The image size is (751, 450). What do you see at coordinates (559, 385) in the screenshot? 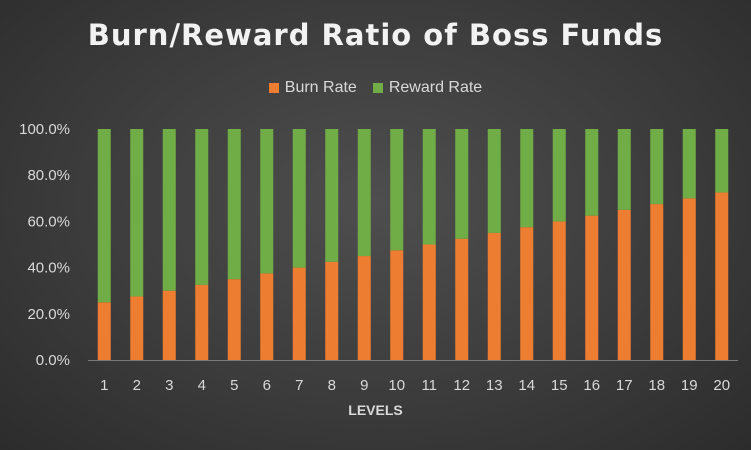
I see `x-tick-label: 15` at bounding box center [559, 385].